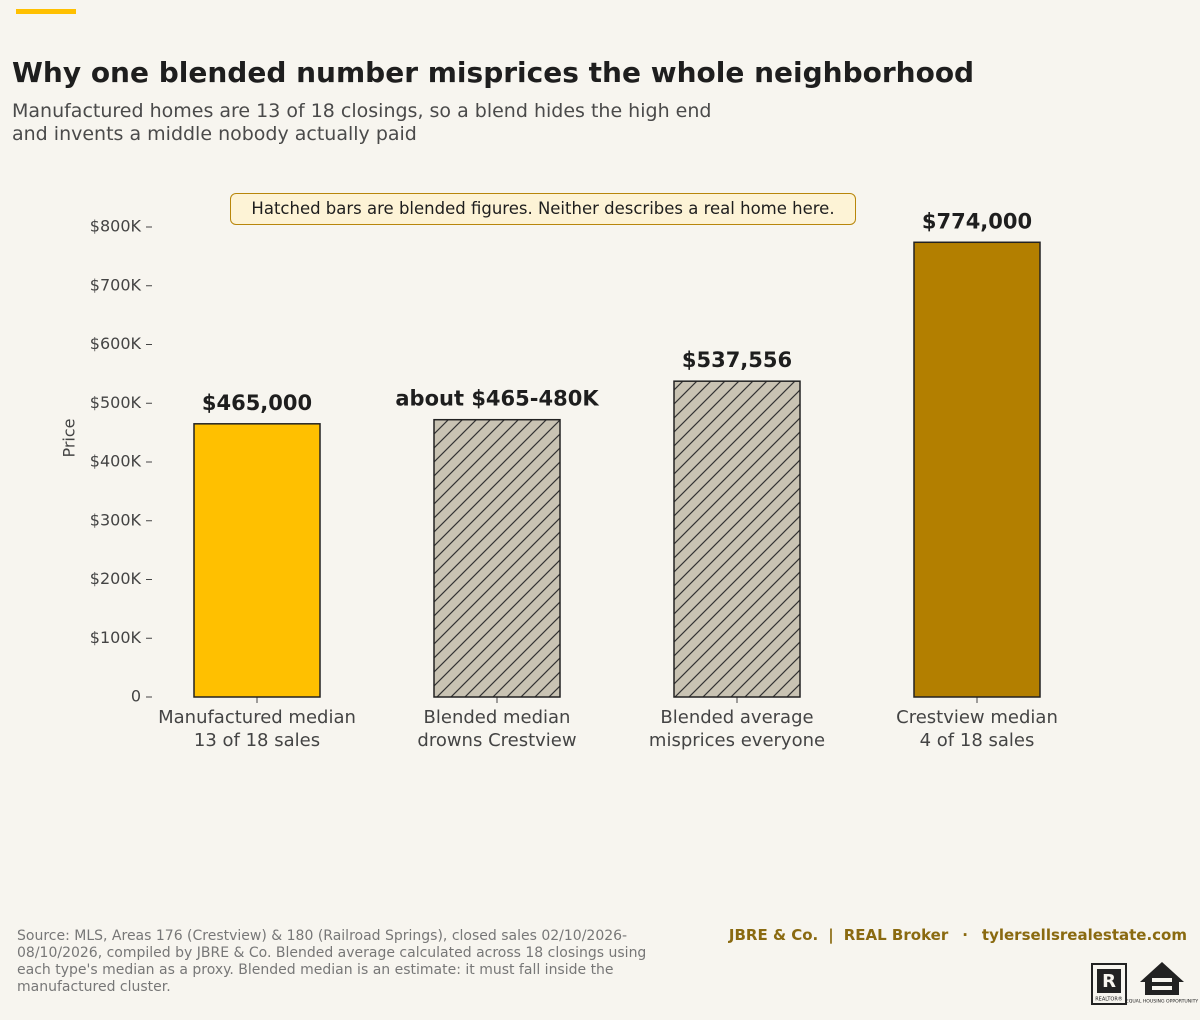 The height and width of the screenshot is (1020, 1200). Describe the element at coordinates (977, 729) in the screenshot. I see `x-tick-label: Crestview median 4 of 18 sales` at that location.